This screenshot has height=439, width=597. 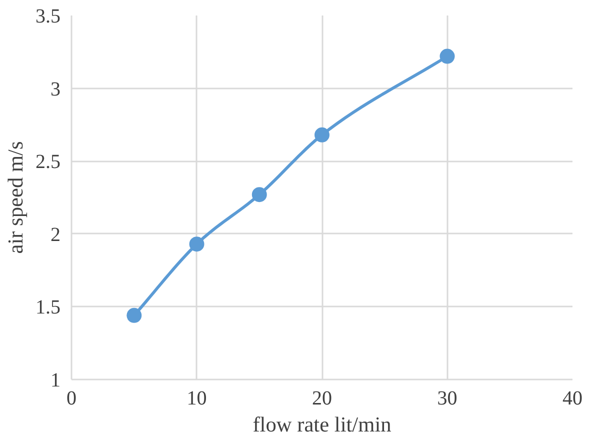 I want to click on y-tick-label: 2, so click(x=55, y=235).